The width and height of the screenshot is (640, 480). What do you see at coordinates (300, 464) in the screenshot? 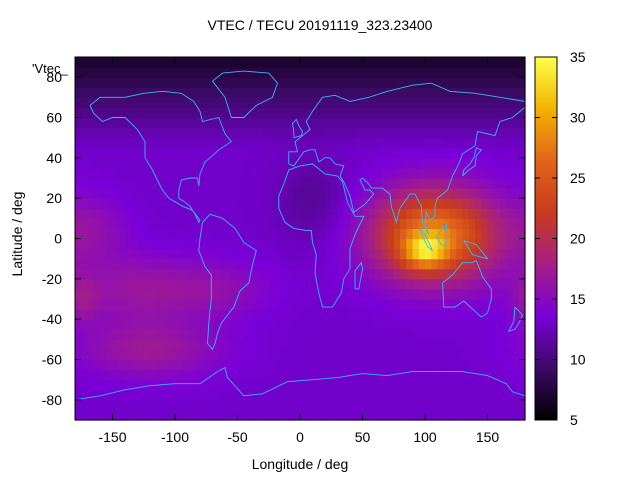
I see `x-axis-label: Longitude / deg` at bounding box center [300, 464].